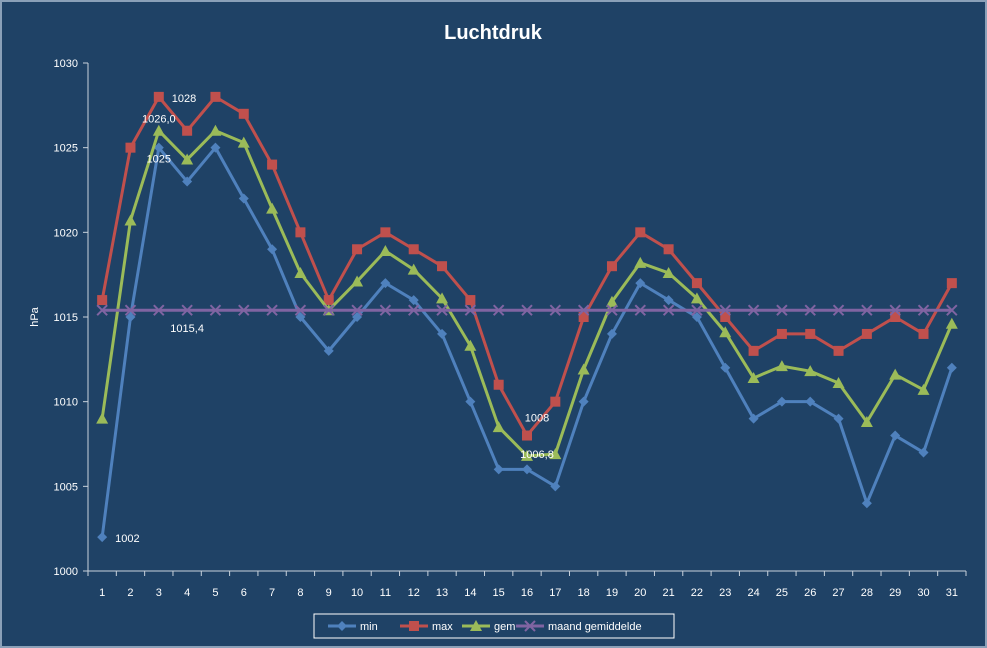 The image size is (987, 648). What do you see at coordinates (414, 593) in the screenshot?
I see `x-tick-label: 12` at bounding box center [414, 593].